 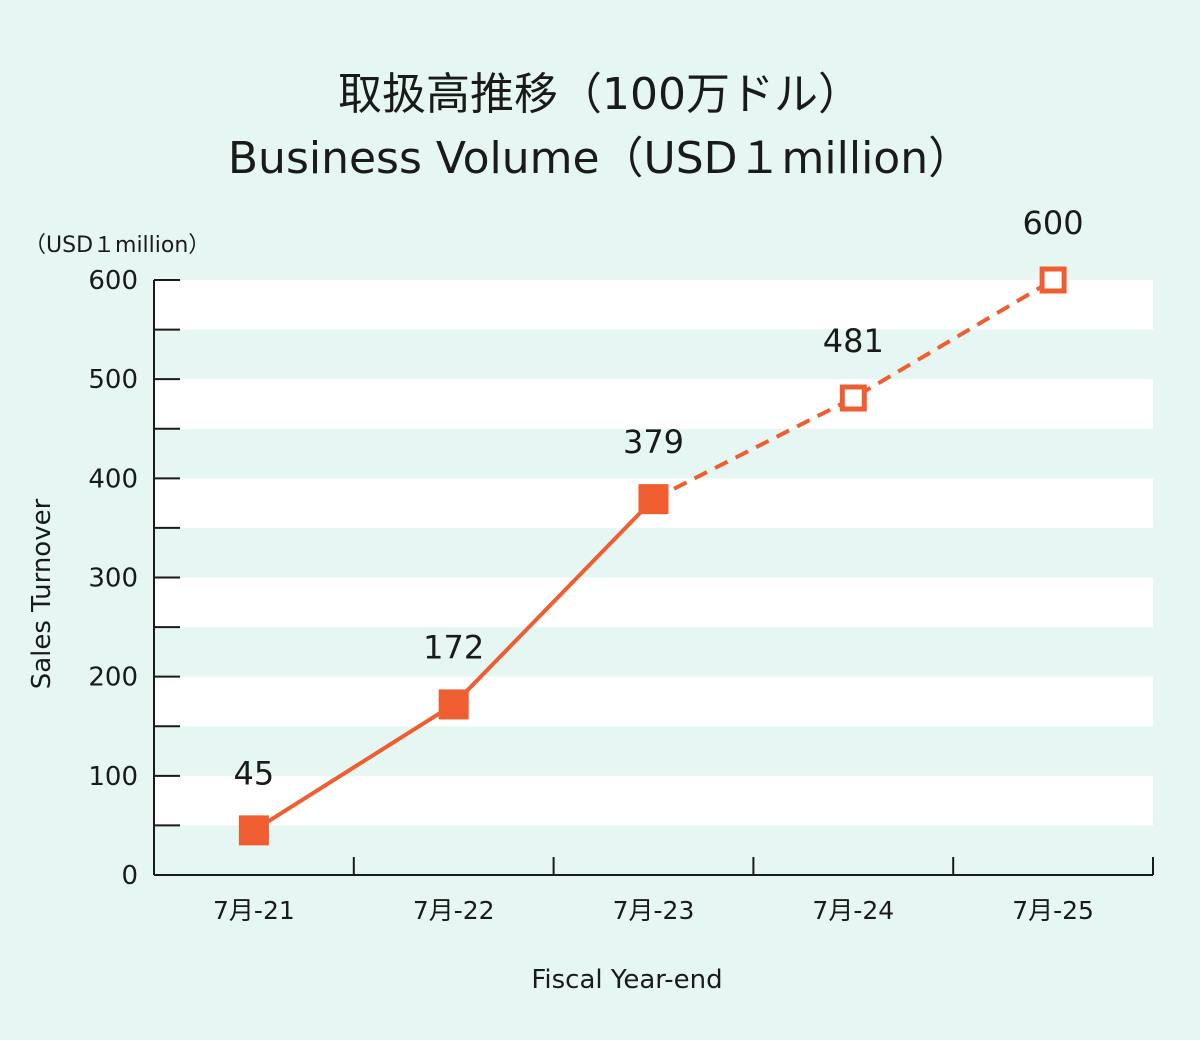 I want to click on x-tick-label: 7月-21, so click(x=254, y=910).